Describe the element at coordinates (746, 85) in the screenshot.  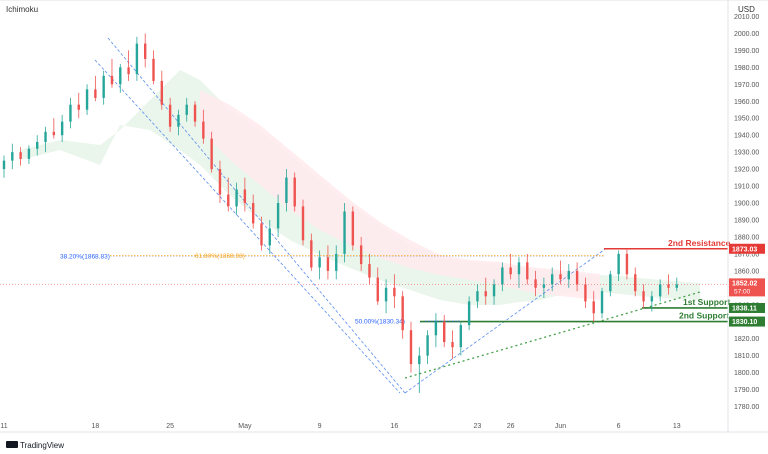
I see `y-tick-label: 1970.00` at that location.